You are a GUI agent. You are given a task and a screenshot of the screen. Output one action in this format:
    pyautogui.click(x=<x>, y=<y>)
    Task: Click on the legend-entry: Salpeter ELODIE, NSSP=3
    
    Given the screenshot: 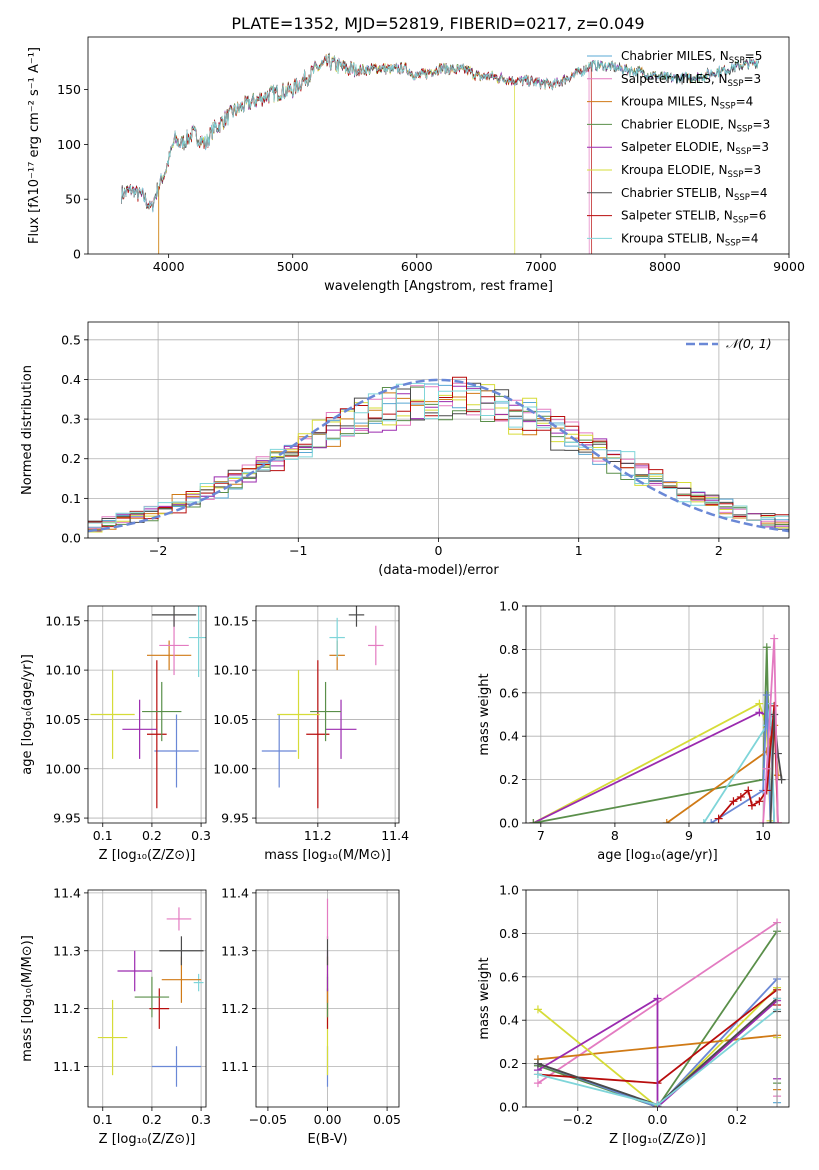 What is the action you would take?
    pyautogui.click(x=695, y=148)
    